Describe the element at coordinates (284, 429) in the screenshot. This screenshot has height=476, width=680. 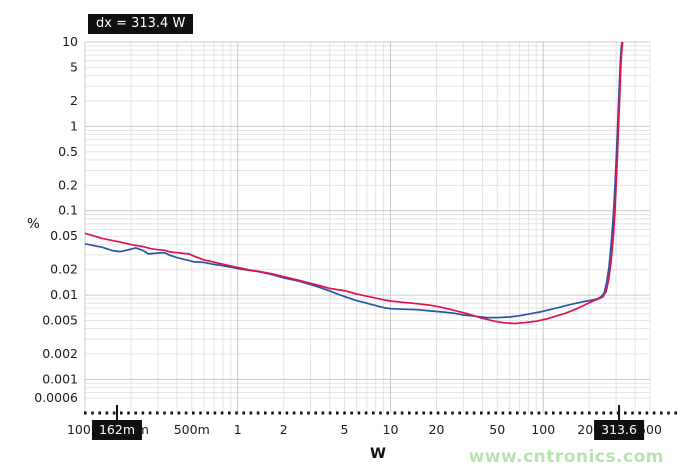
I see `x-tick-label: 2` at that location.